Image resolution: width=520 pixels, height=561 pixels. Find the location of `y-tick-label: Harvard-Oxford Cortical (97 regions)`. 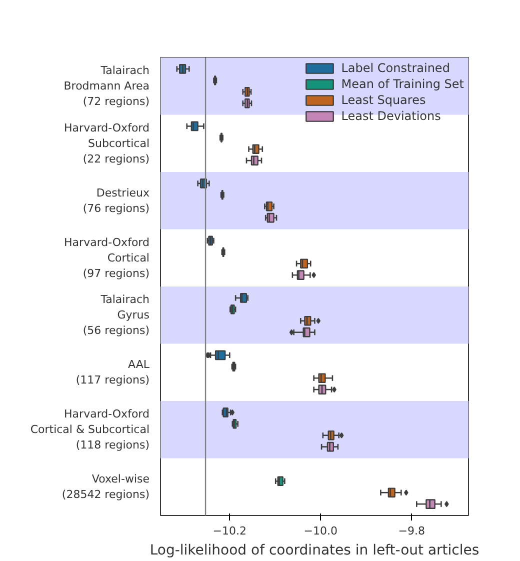

y-tick-label: Harvard-Oxford Cortical (97 regions) is located at coordinates (107, 258).